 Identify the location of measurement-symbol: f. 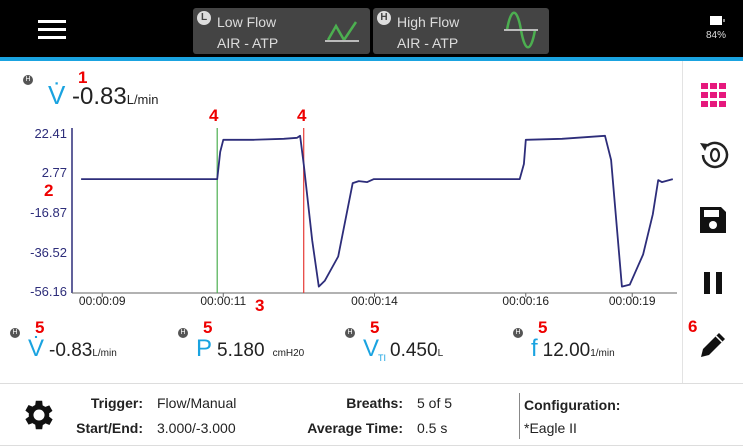
(534, 348).